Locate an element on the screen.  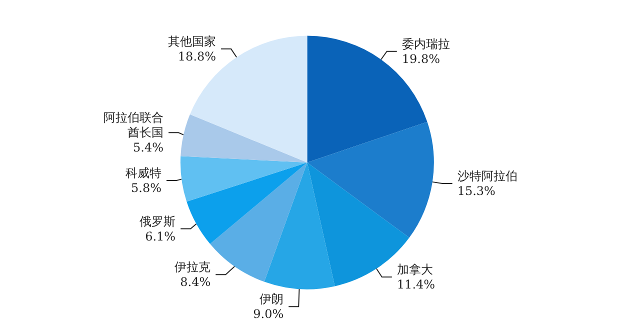
slice-label: 伊朗 is located at coordinates (272, 299).